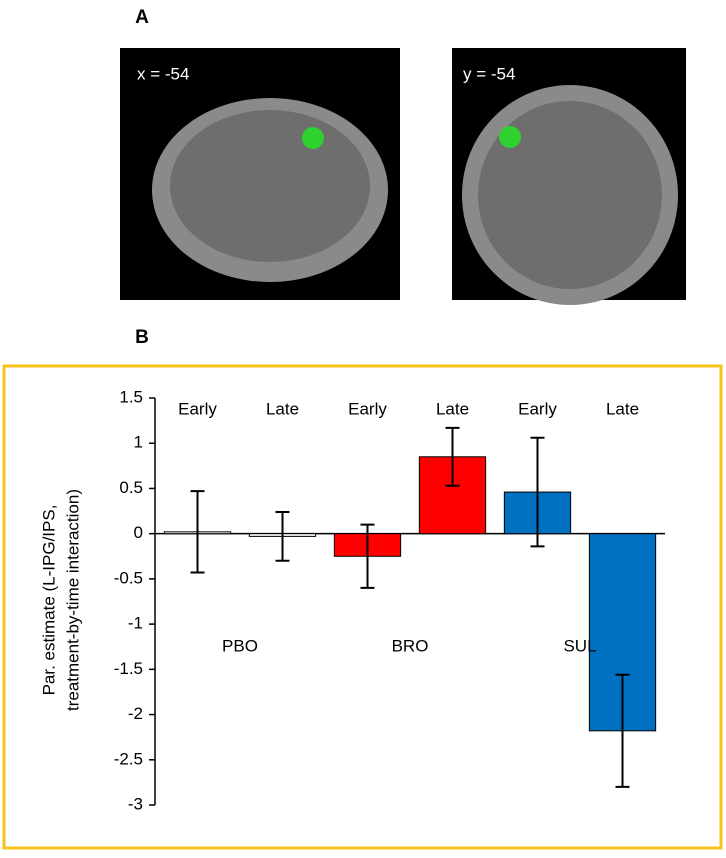  Describe the element at coordinates (128, 668) in the screenshot. I see `y-tick-label: -1.5` at that location.